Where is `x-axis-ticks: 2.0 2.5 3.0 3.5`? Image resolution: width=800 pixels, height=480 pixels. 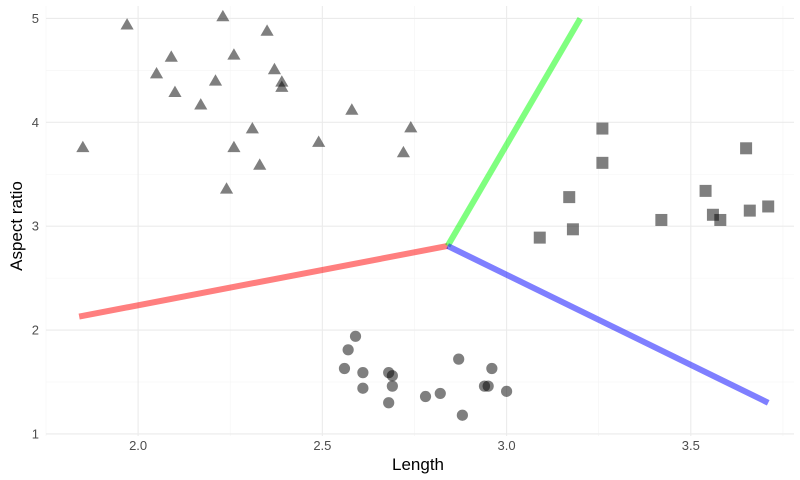
x-axis-ticks: 2.0 2.5 3.0 3.5 is located at coordinates (414, 445).